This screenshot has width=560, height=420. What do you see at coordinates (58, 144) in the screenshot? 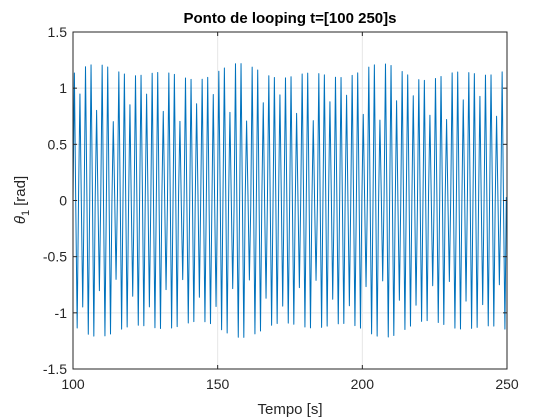
I see `y-tick-label: 0.5` at bounding box center [58, 144].